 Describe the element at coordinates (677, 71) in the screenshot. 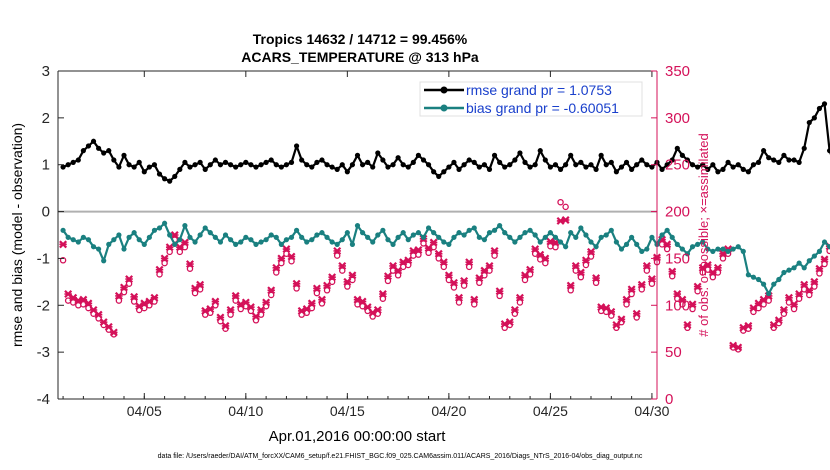

I see `y-tick-label-right: 350` at that location.